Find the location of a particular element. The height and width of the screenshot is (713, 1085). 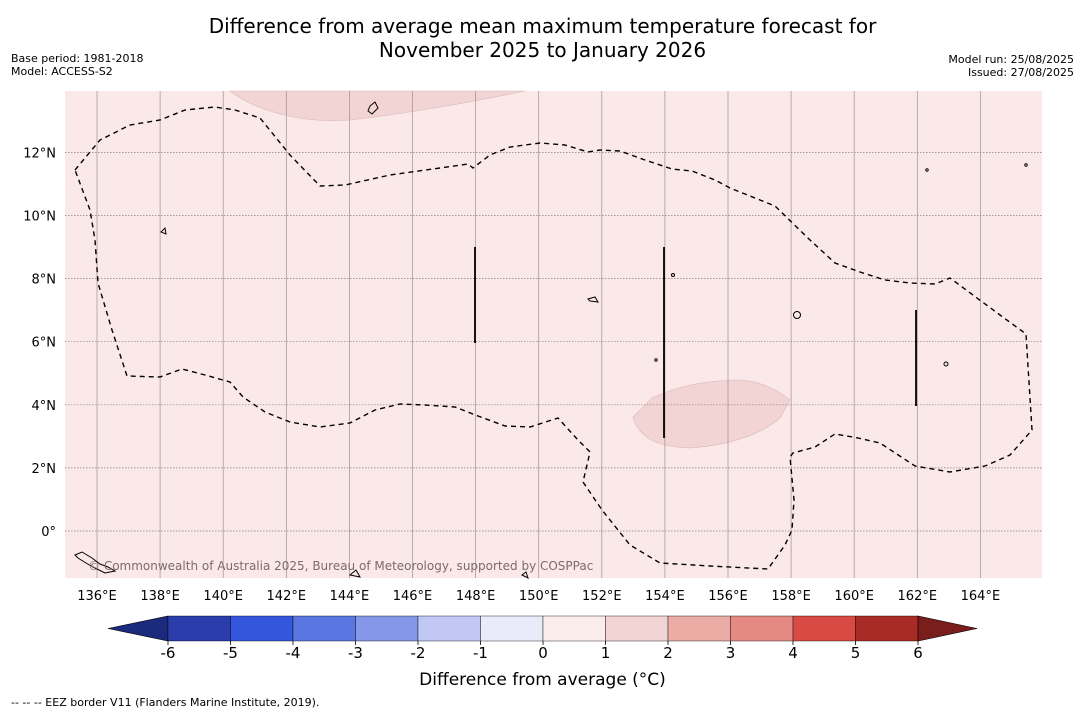

colorbar-tick-label: 5 is located at coordinates (856, 653).